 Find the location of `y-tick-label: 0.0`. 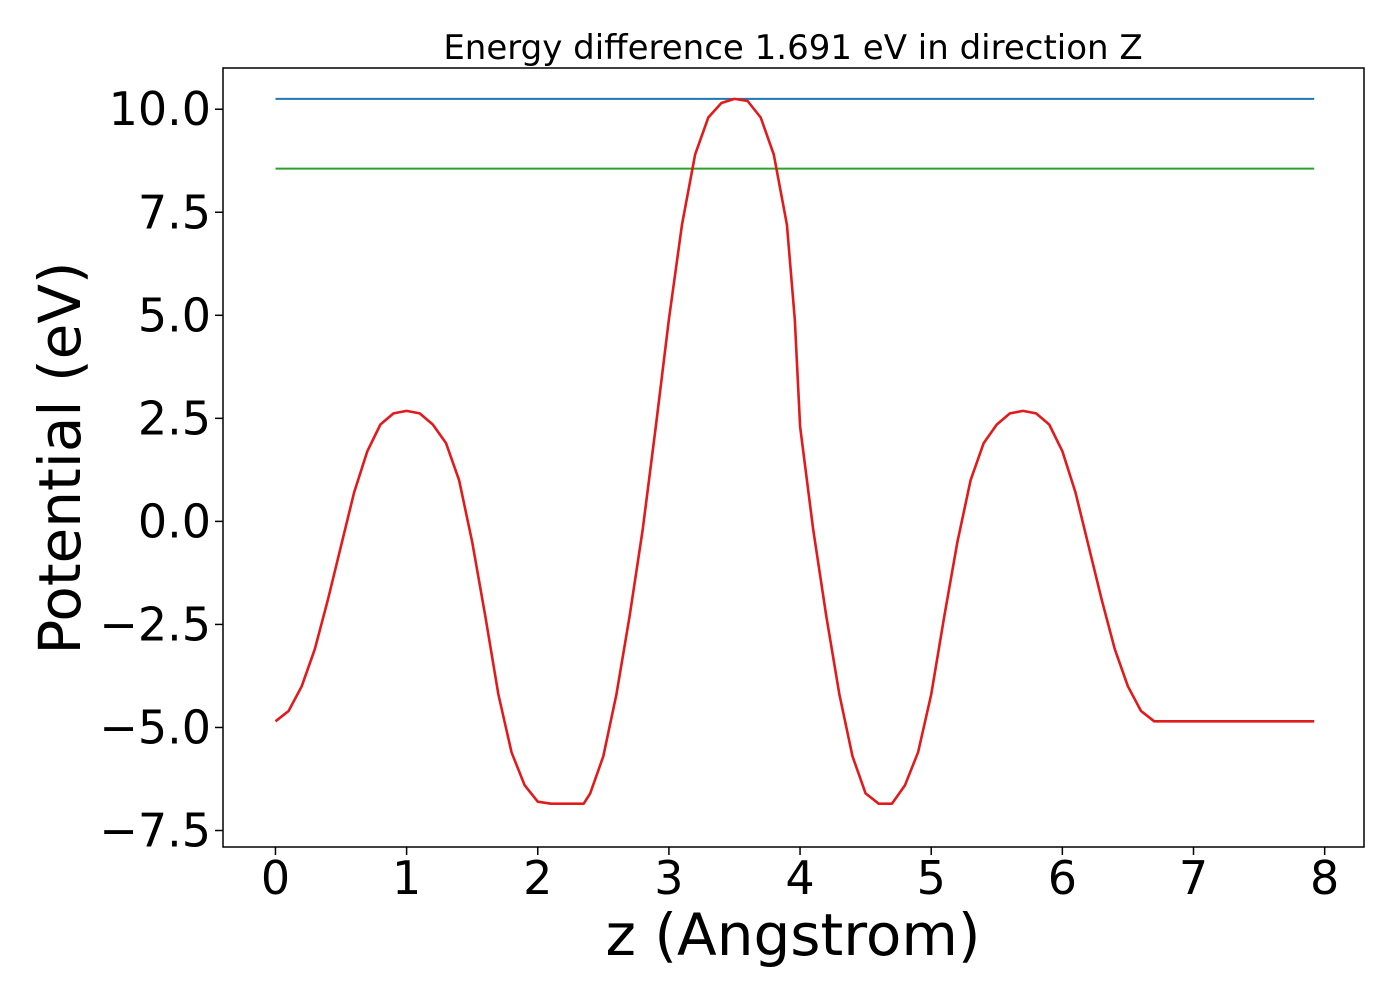

y-tick-label: 0.0 is located at coordinates (174, 521).